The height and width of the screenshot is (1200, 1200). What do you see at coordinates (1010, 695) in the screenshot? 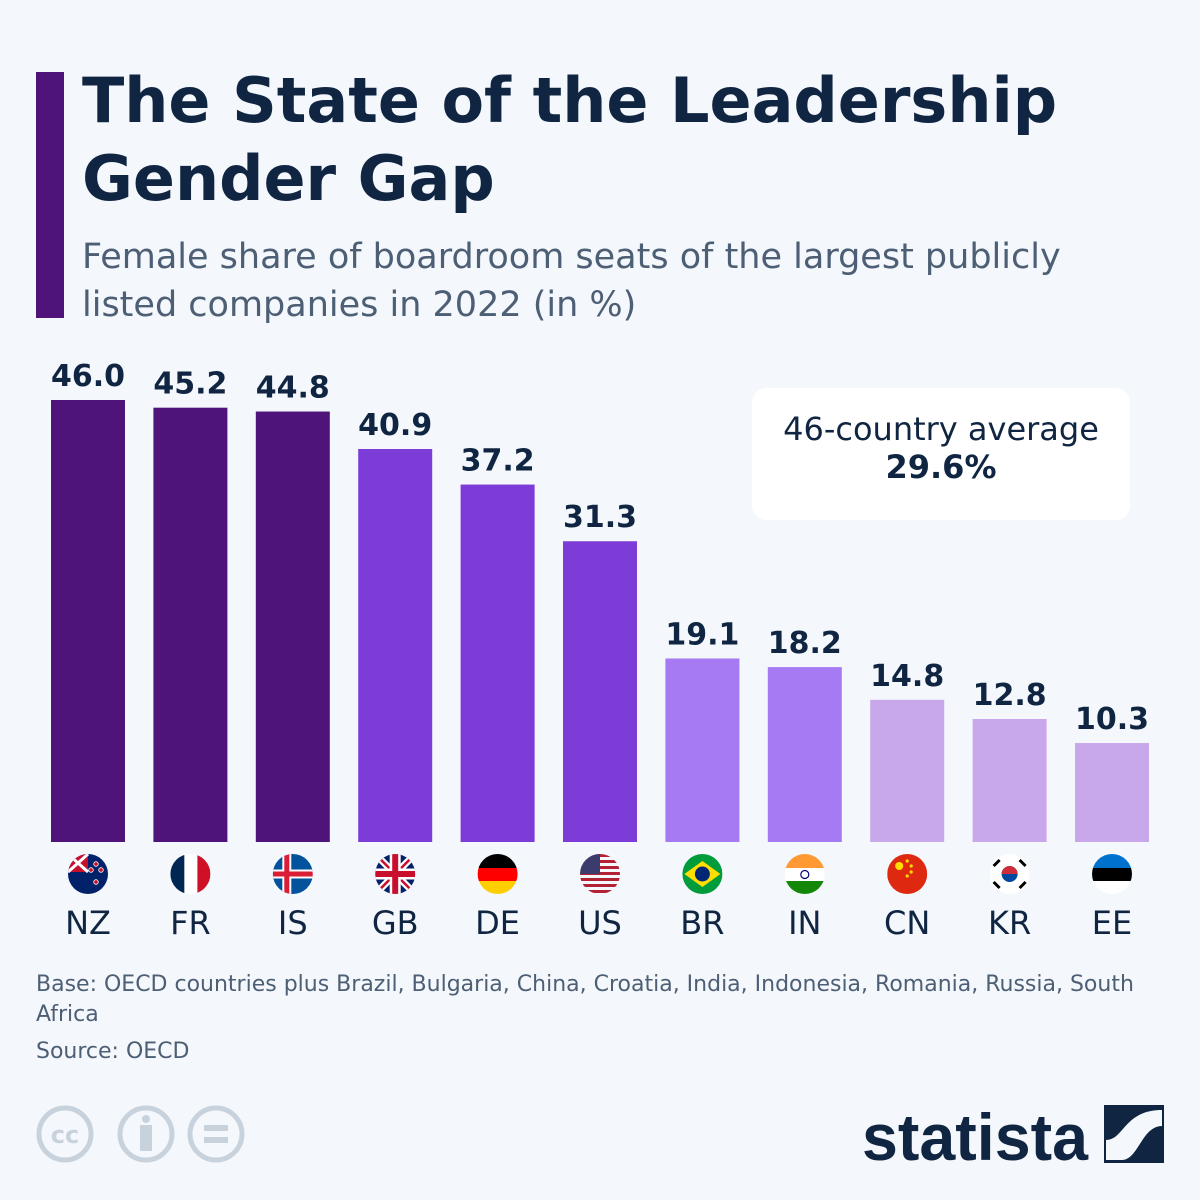
I see `data-label: 12.8` at bounding box center [1010, 695].